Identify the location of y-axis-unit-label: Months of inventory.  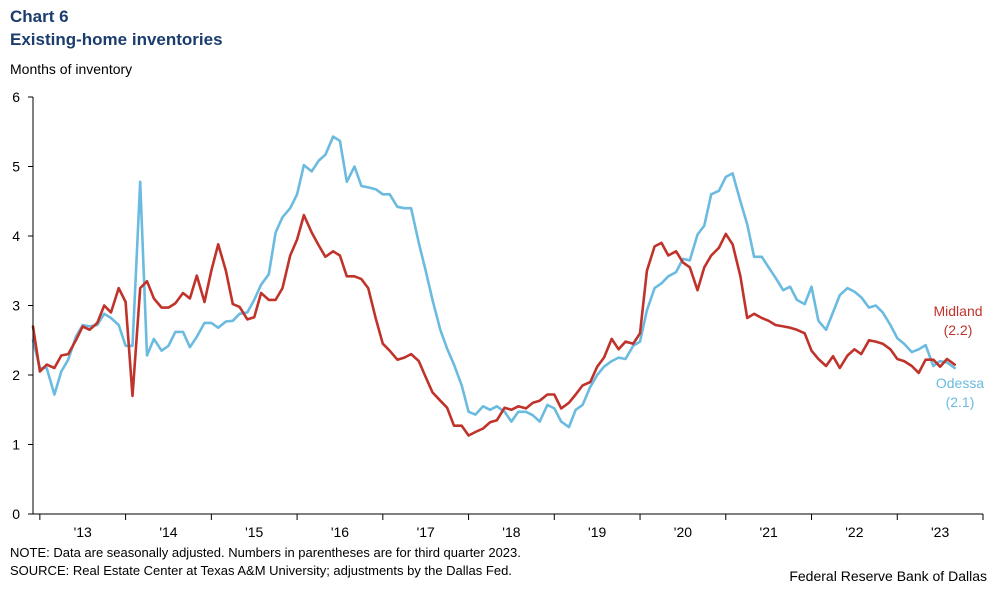
(71, 69).